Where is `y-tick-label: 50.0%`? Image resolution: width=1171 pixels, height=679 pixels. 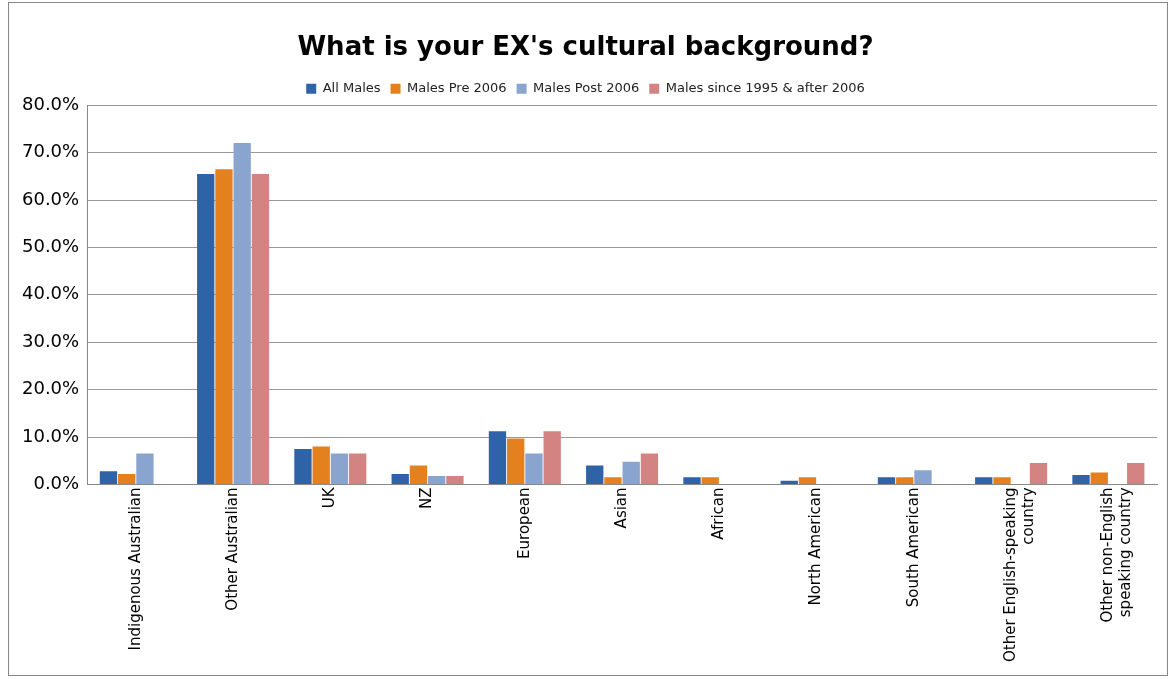
y-tick-label: 50.0% is located at coordinates (50, 246).